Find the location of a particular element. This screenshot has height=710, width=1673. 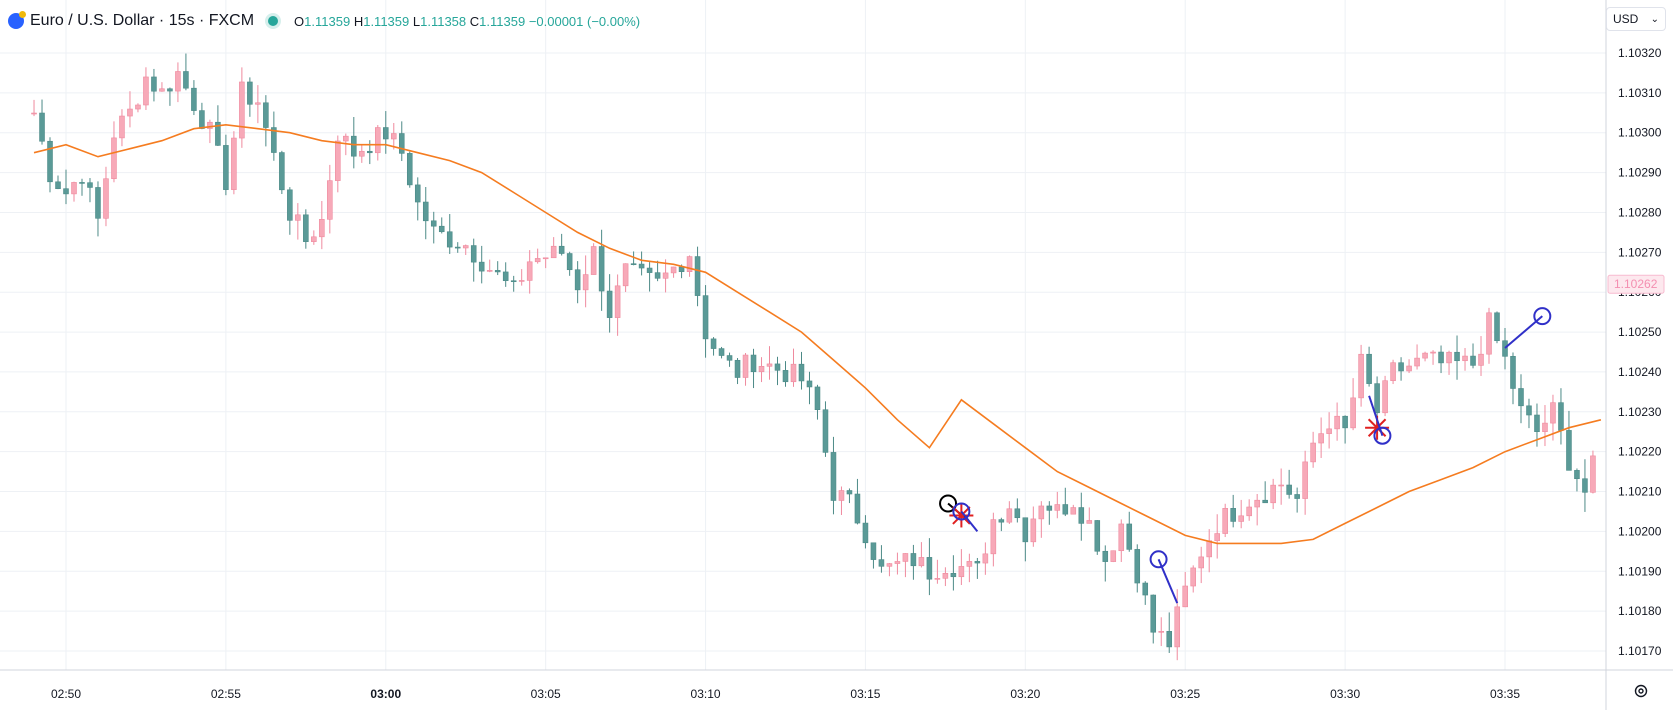

symbol-title: Euro / U.S. Dollar · 15s · FXCM is located at coordinates (142, 20).